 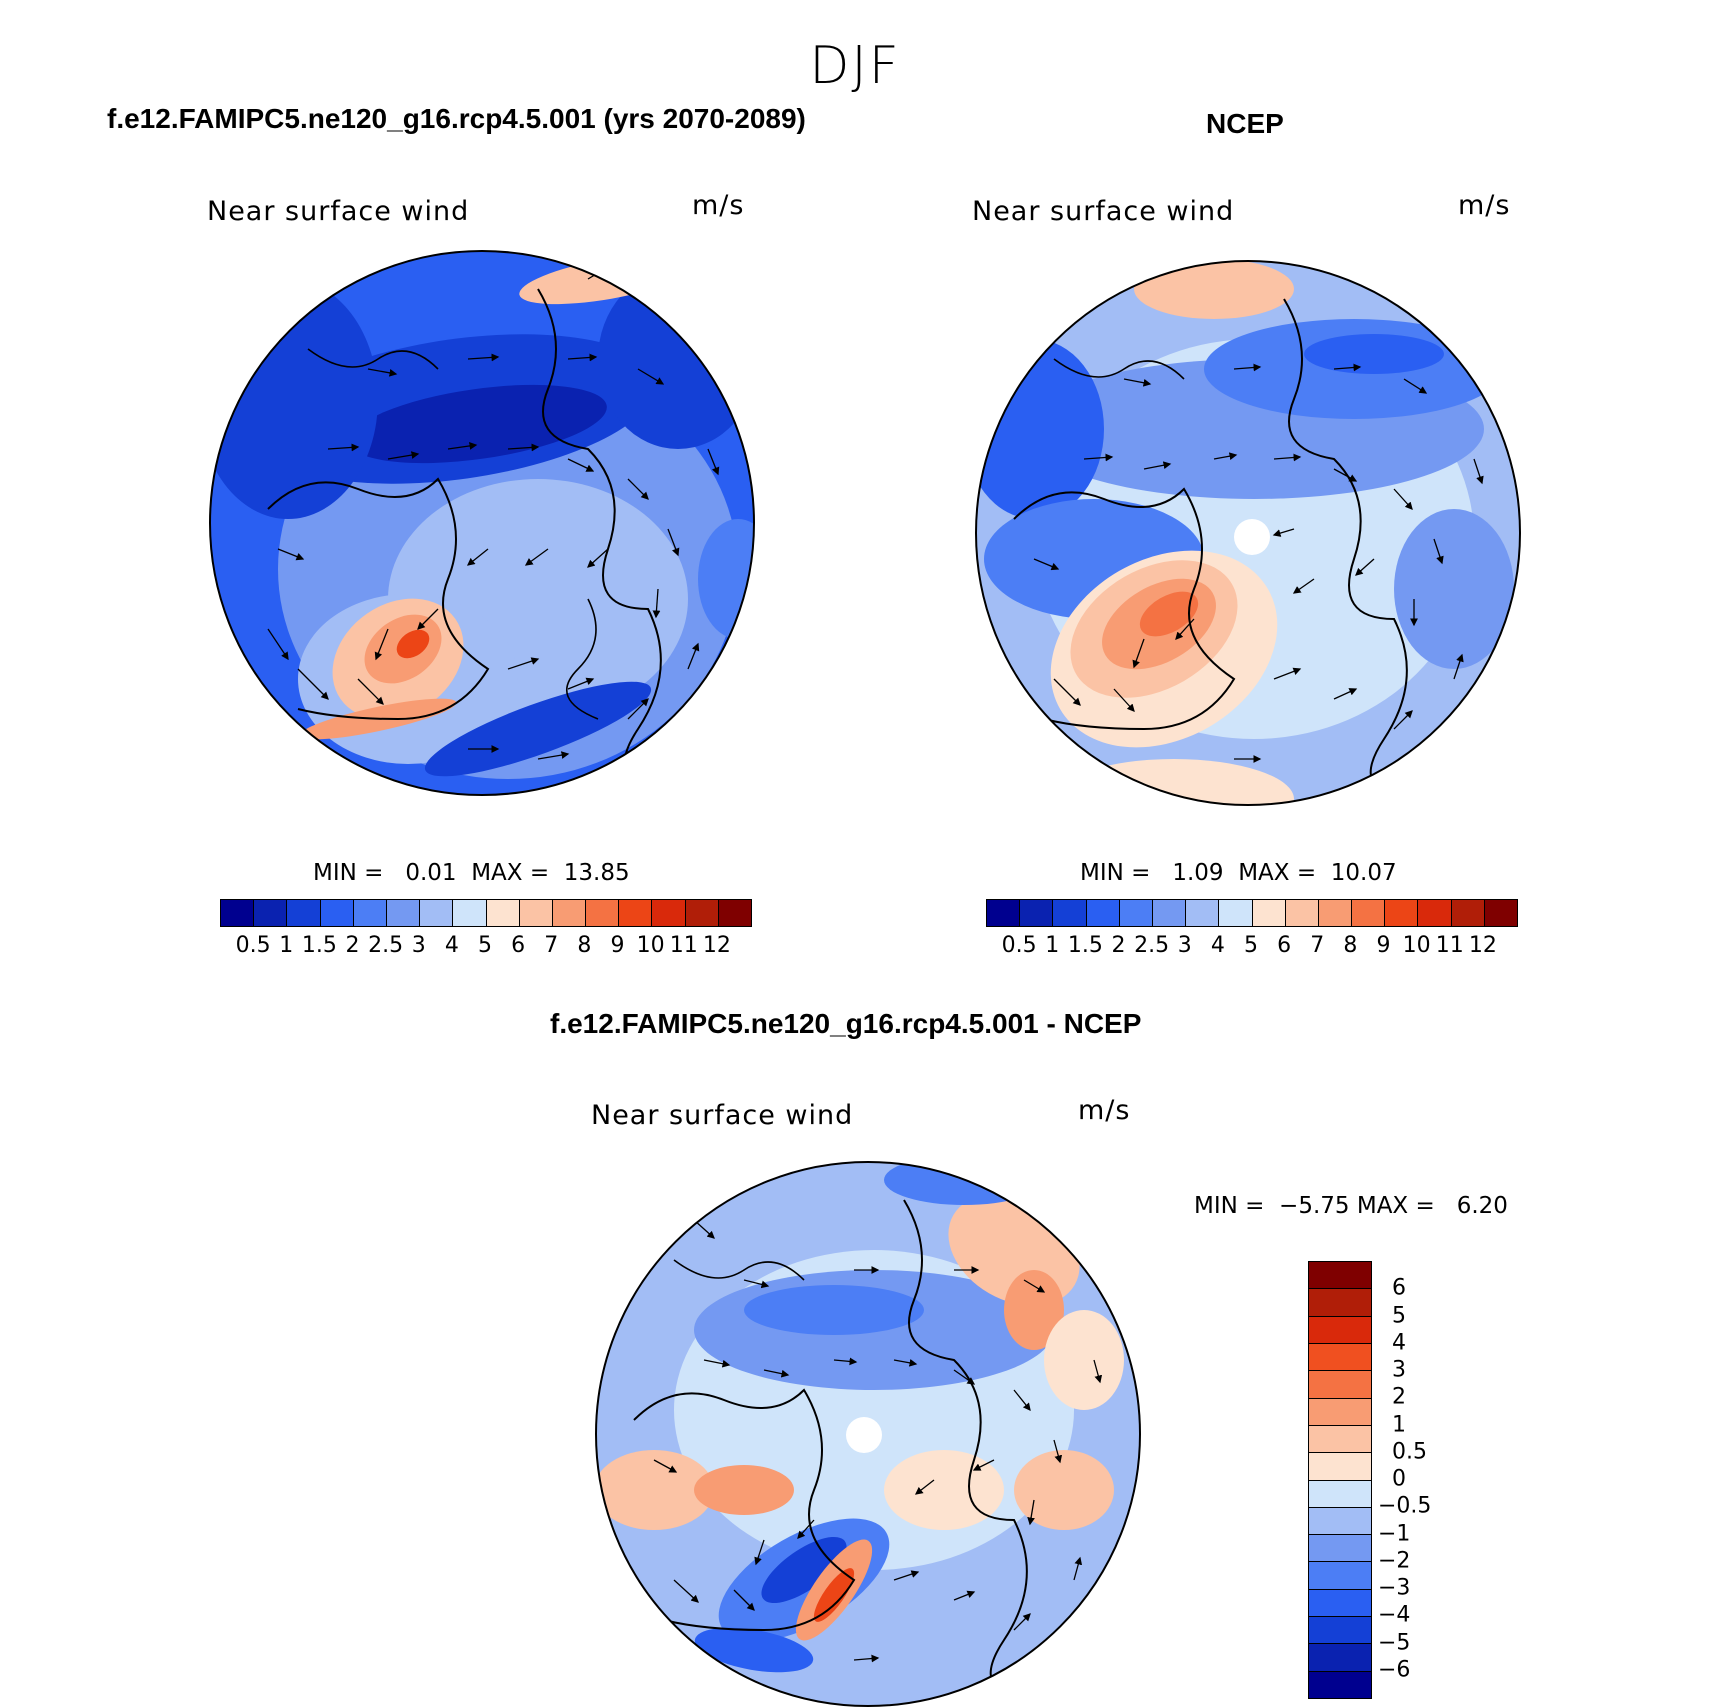 What do you see at coordinates (348, 873) in the screenshot?
I see `panel-model-min-label: MIN =` at bounding box center [348, 873].